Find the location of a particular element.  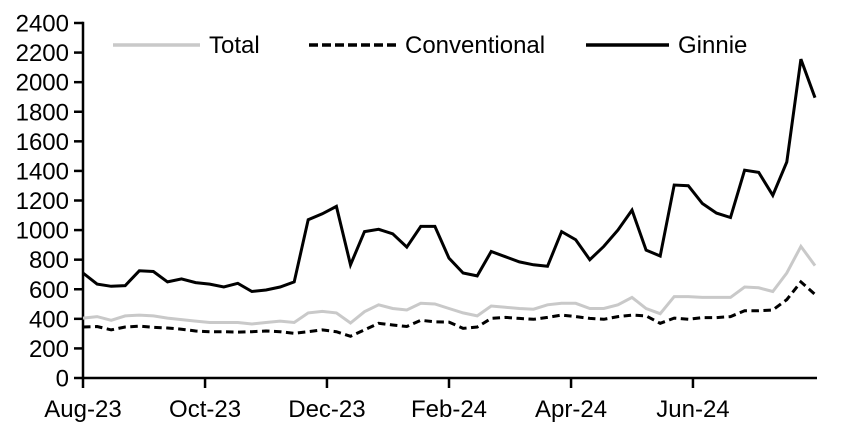

y-tick-label: 2200 is located at coordinates (42, 53).